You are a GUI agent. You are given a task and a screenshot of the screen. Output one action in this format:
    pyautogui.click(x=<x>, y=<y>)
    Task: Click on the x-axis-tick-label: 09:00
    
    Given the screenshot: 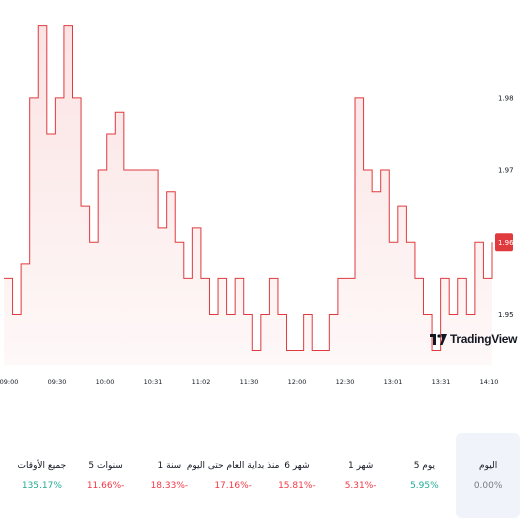 What is the action you would take?
    pyautogui.click(x=9, y=382)
    